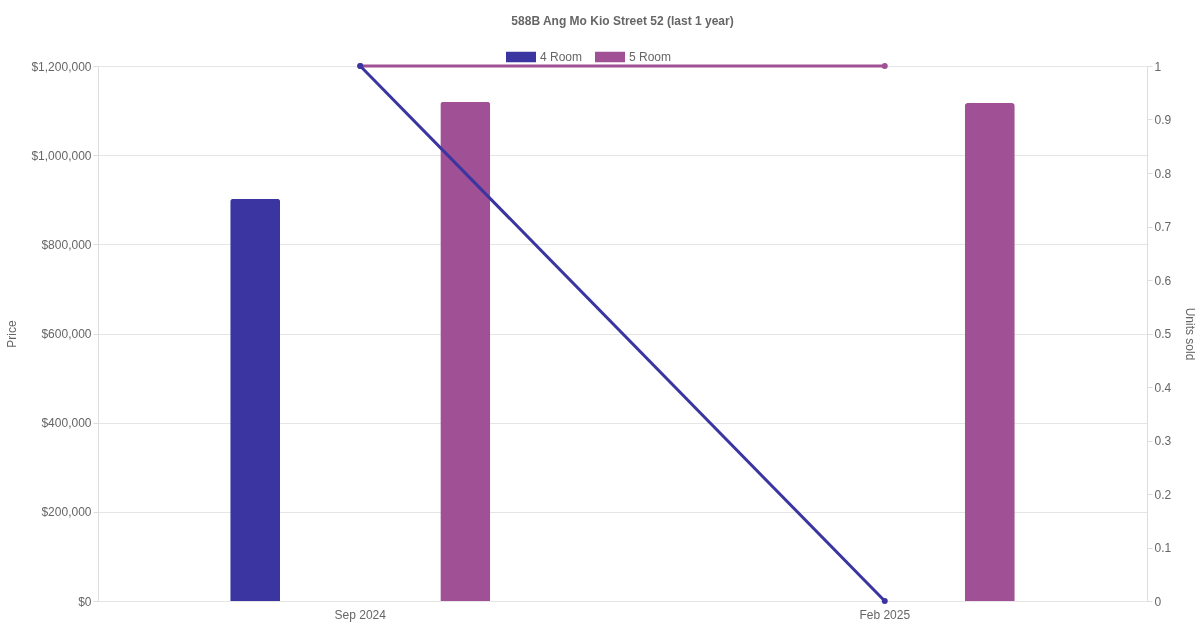 The image size is (1200, 630). Describe the element at coordinates (561, 57) in the screenshot. I see `legend-label: 4 Room` at that location.